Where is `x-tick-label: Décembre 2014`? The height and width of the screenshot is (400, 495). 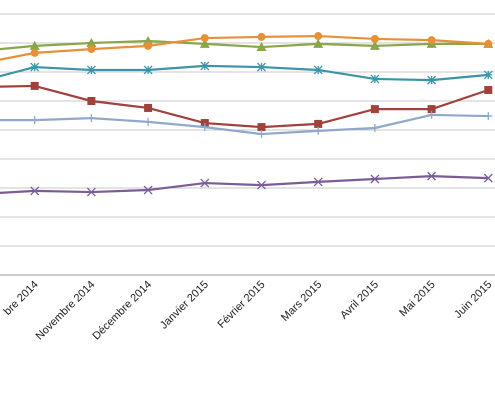 x-tick-label: Décembre 2014 is located at coordinates (122, 311).